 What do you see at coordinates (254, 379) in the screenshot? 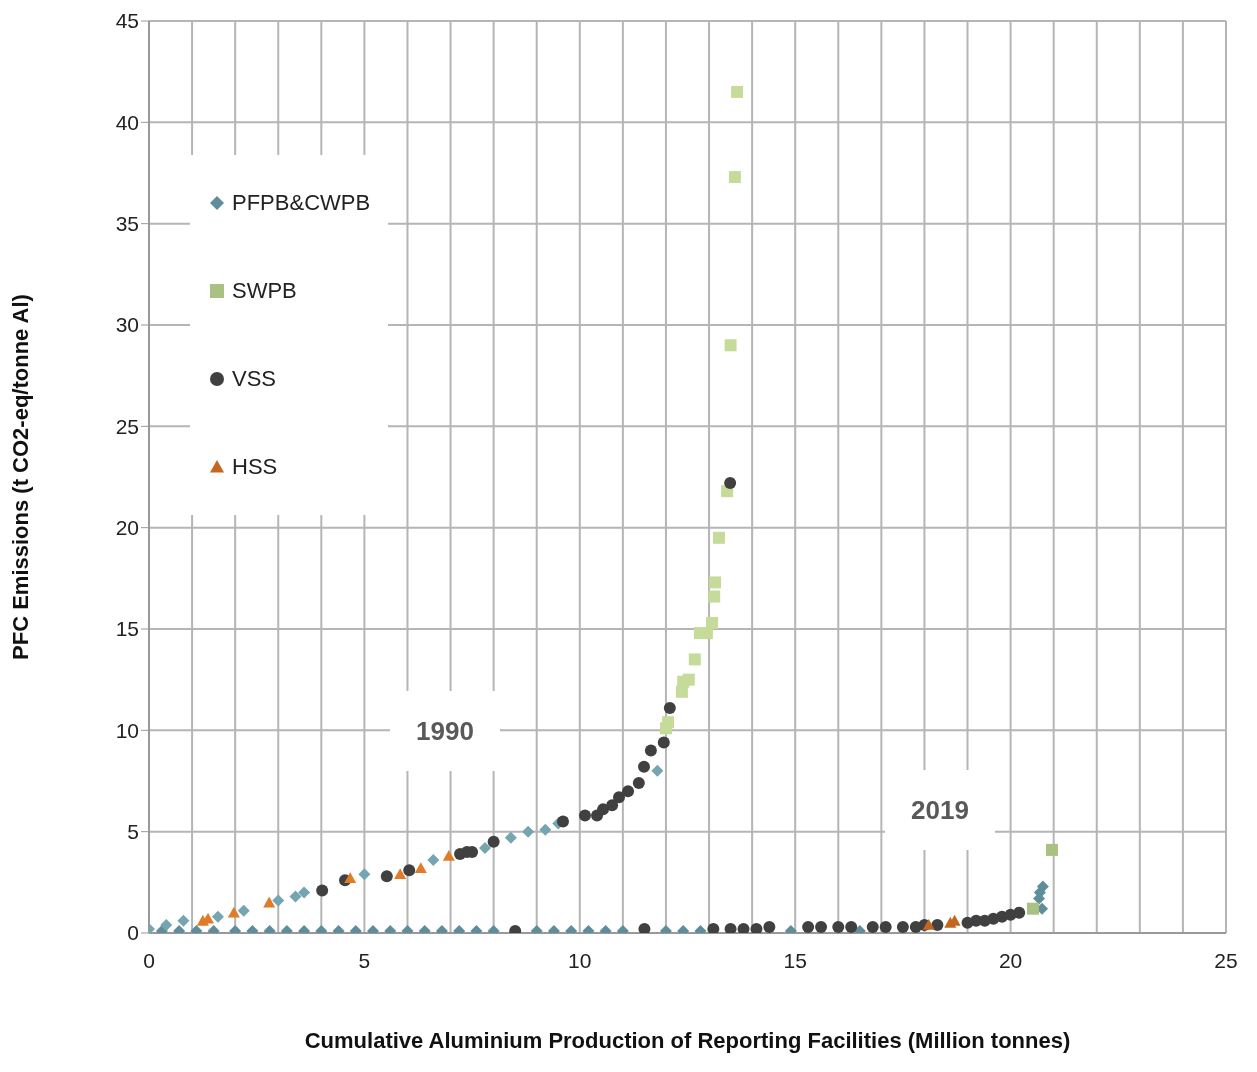
I see `legend-label: VSS` at bounding box center [254, 379].